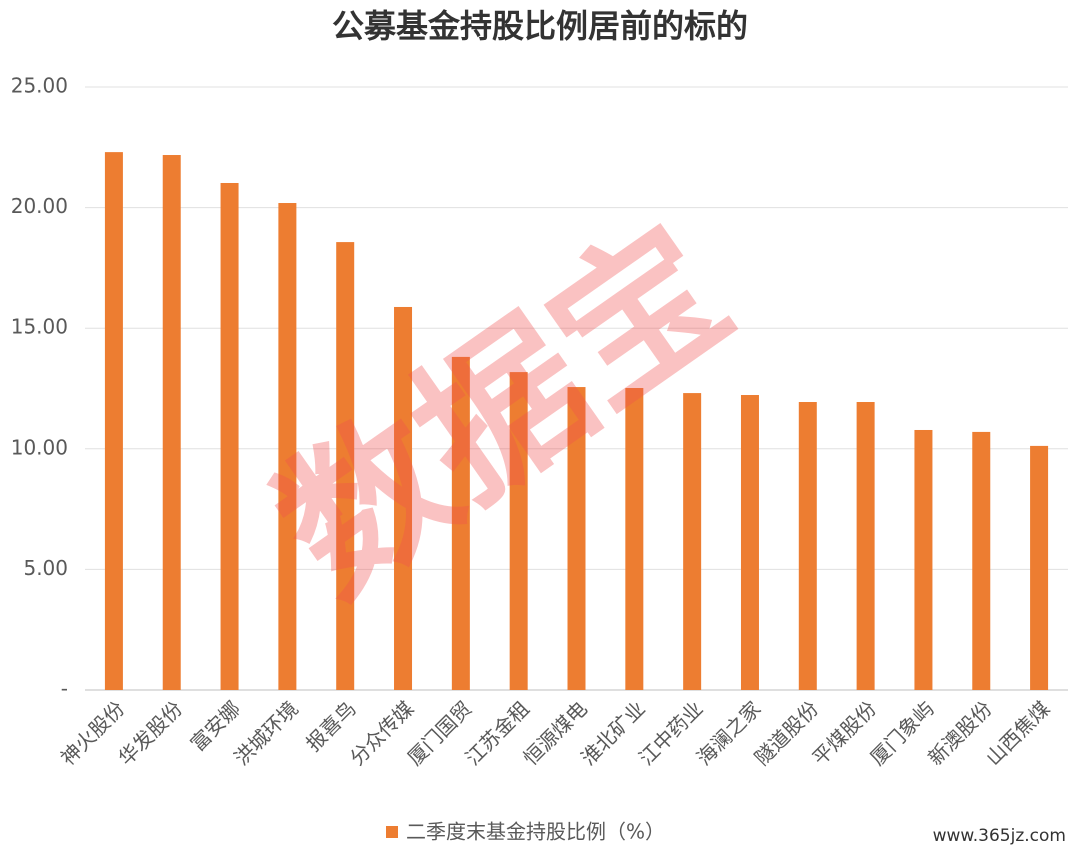 The height and width of the screenshot is (852, 1080). What do you see at coordinates (39, 86) in the screenshot?
I see `y-tick-label: 25.00` at bounding box center [39, 86].